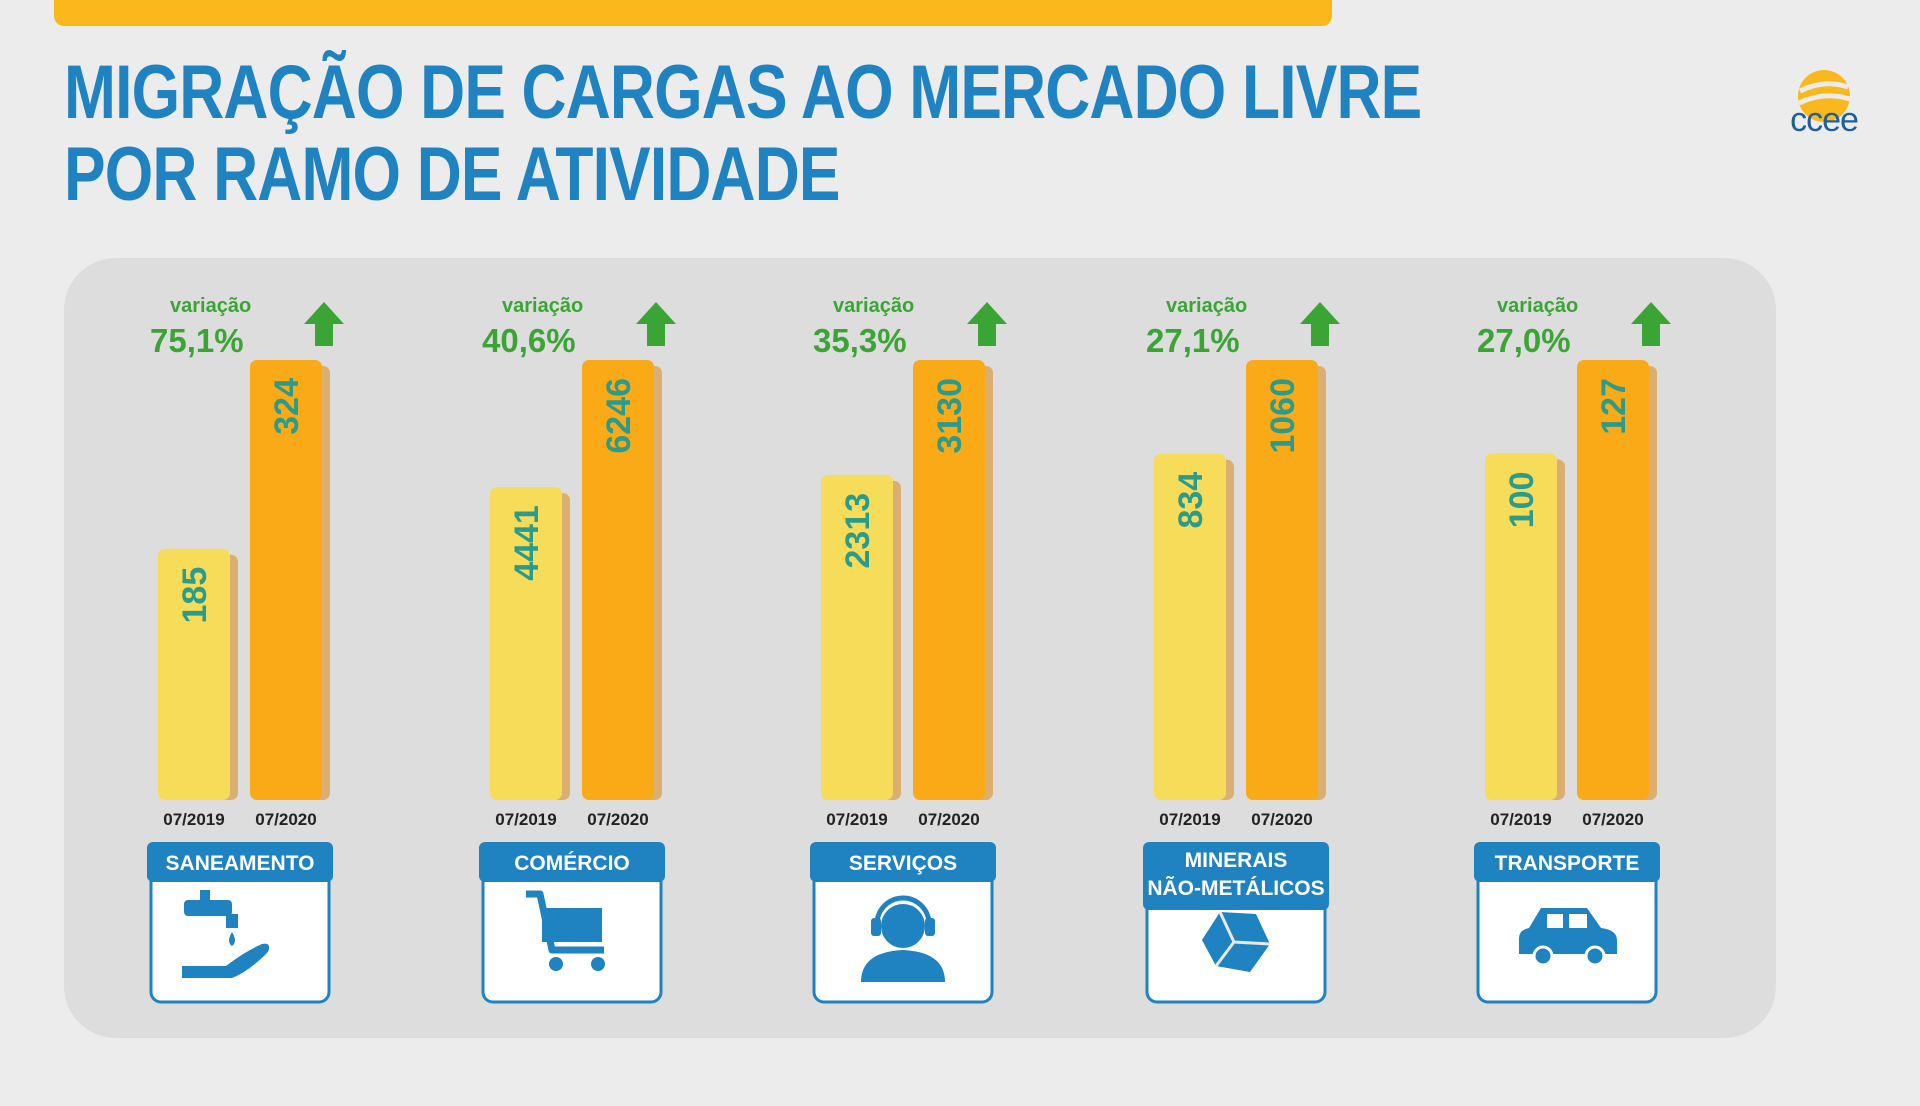 This screenshot has width=1920, height=1106. What do you see at coordinates (1595, 956) in the screenshot?
I see `car-wheel-right` at bounding box center [1595, 956].